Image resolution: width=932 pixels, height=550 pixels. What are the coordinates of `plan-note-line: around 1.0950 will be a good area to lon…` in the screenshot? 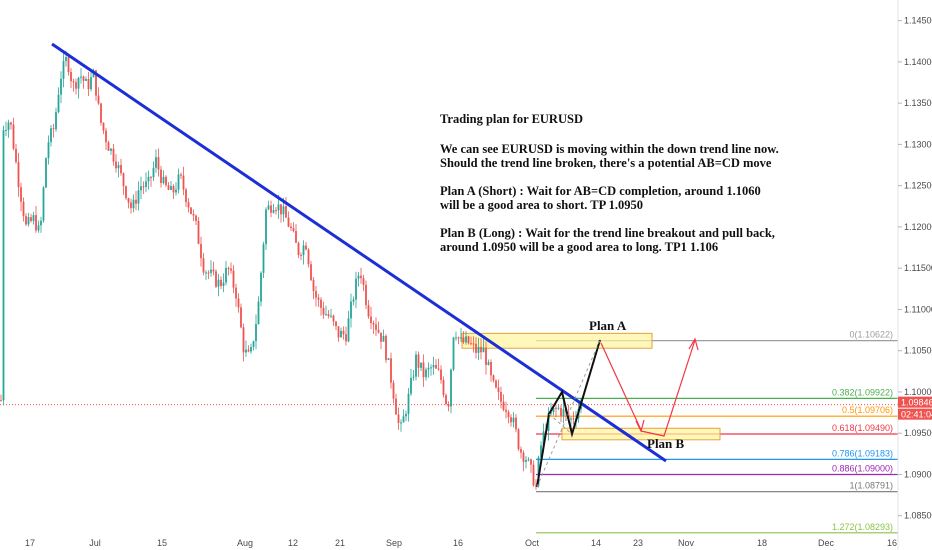 It's located at (579, 247).